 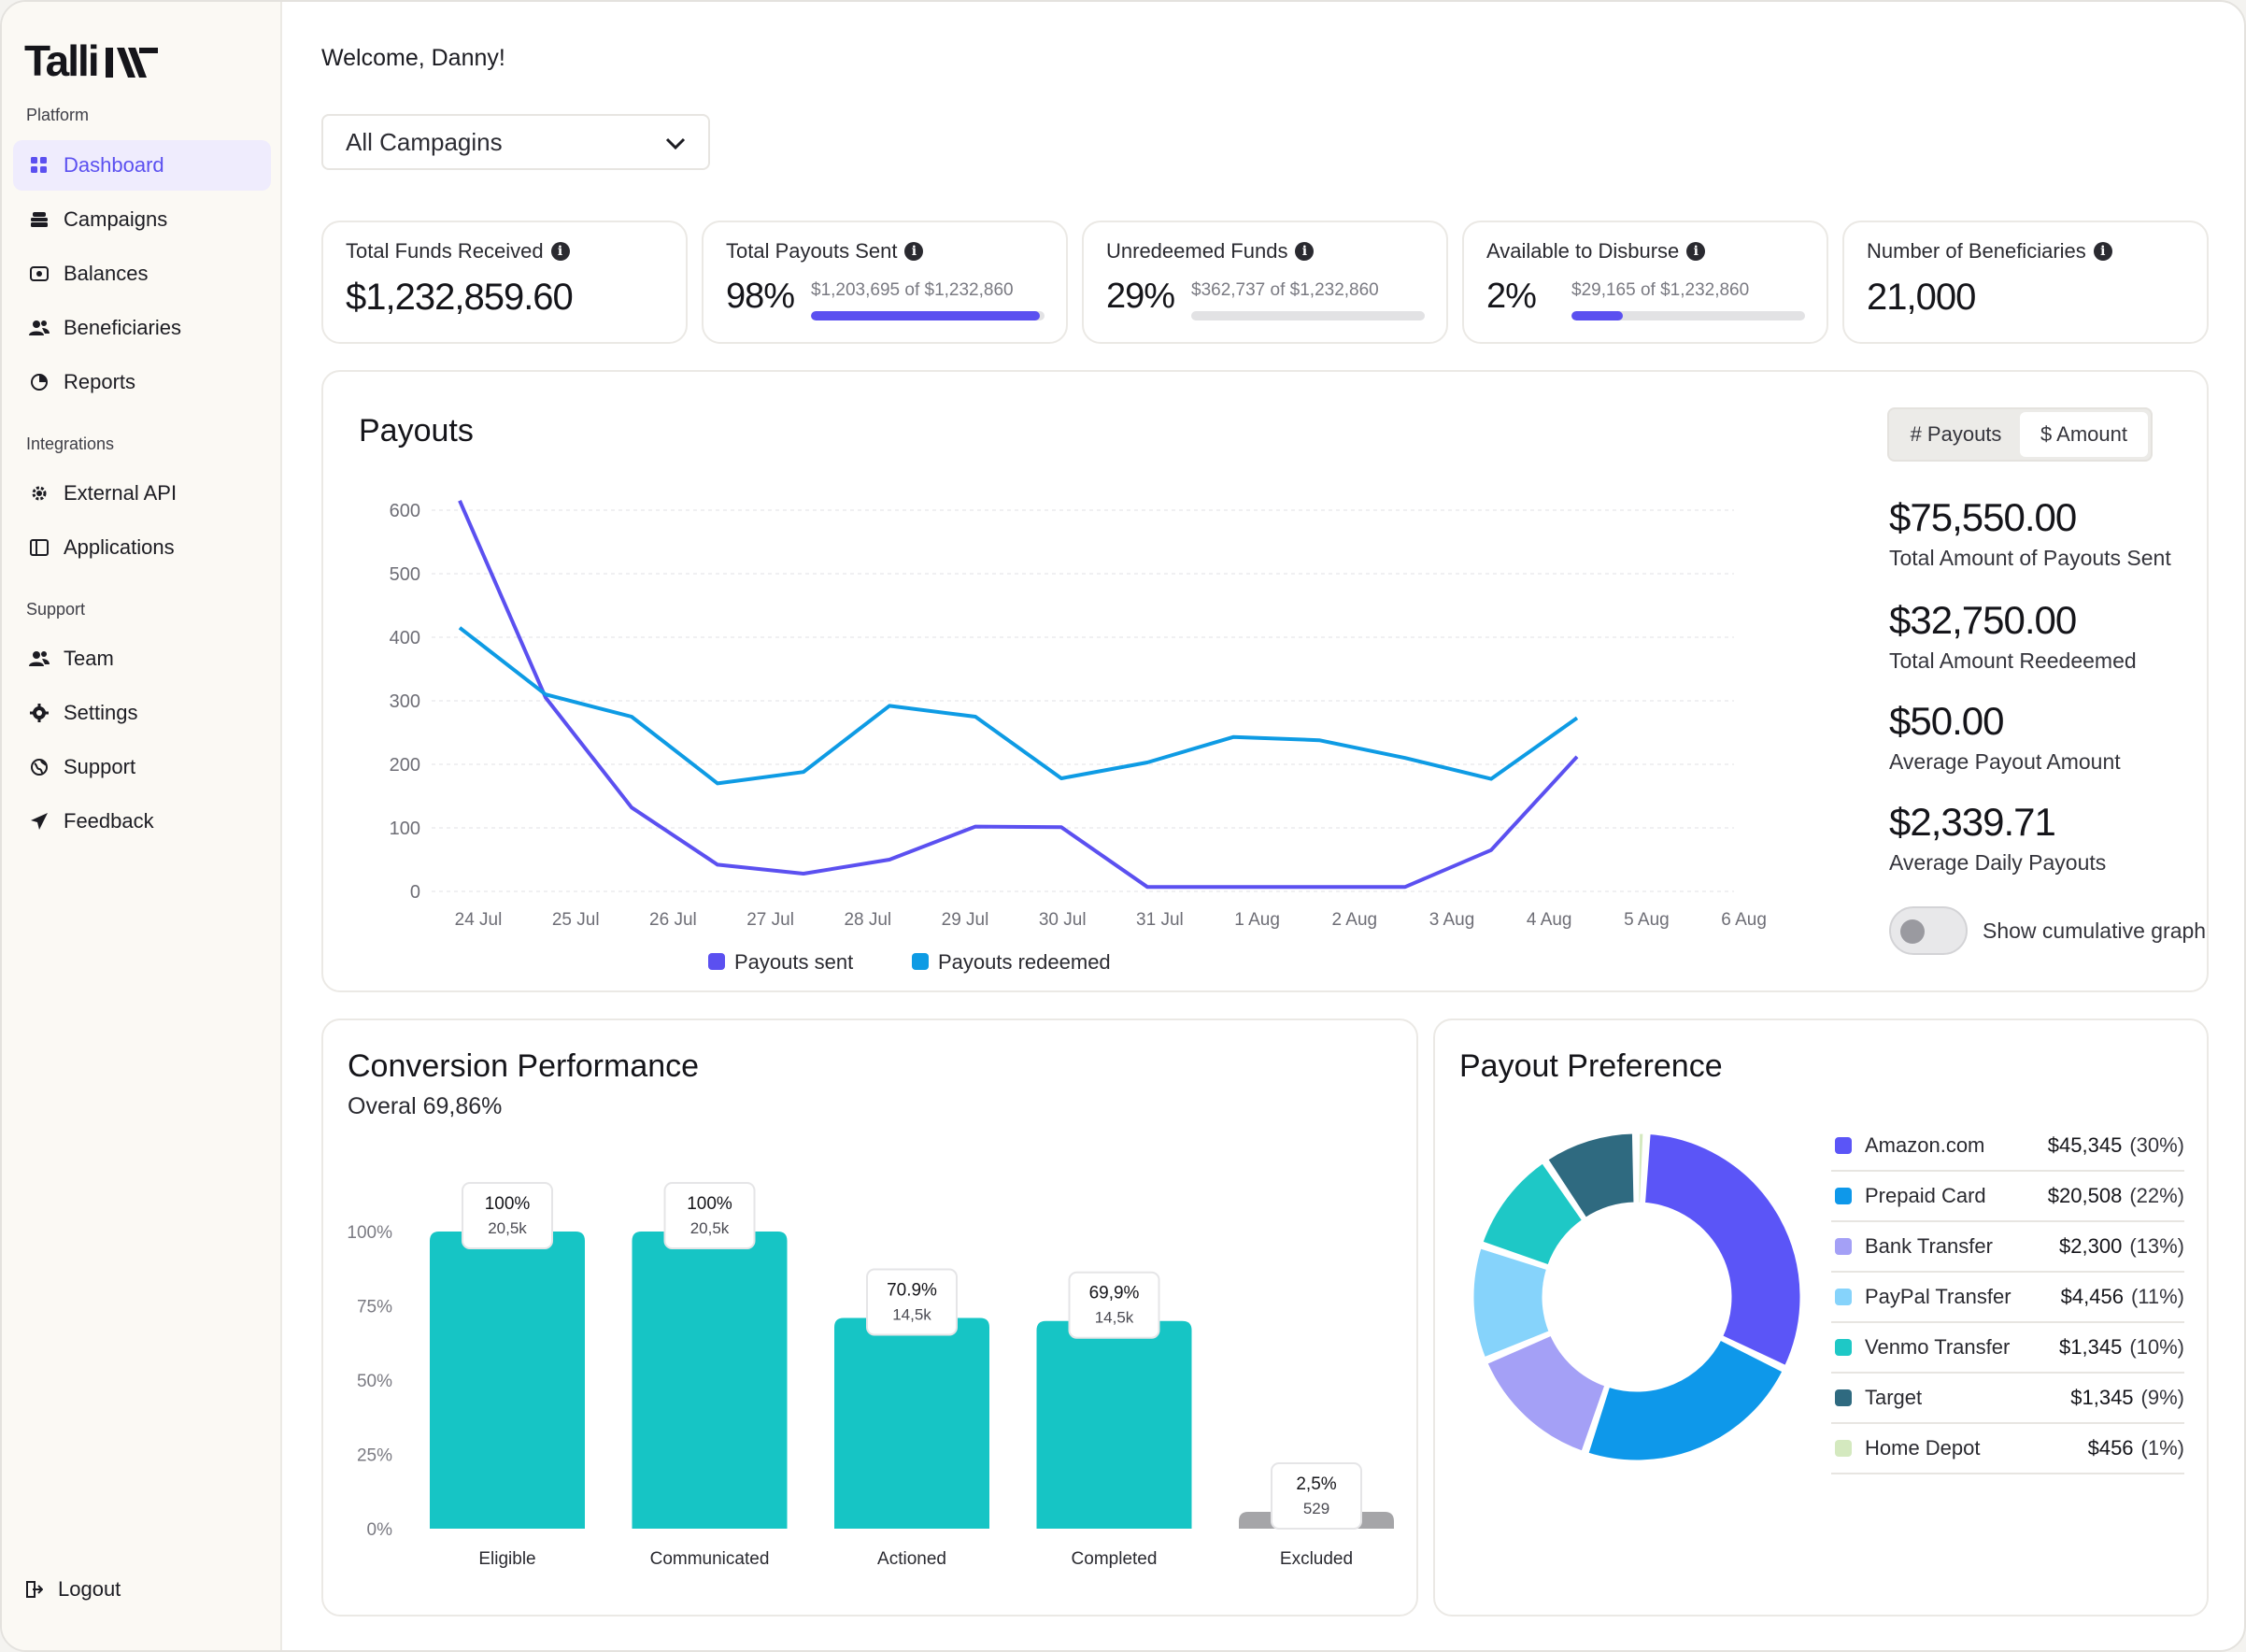 I want to click on stat-card-total-funds: Total Funds Received i $1,232,859.60, so click(x=504, y=282).